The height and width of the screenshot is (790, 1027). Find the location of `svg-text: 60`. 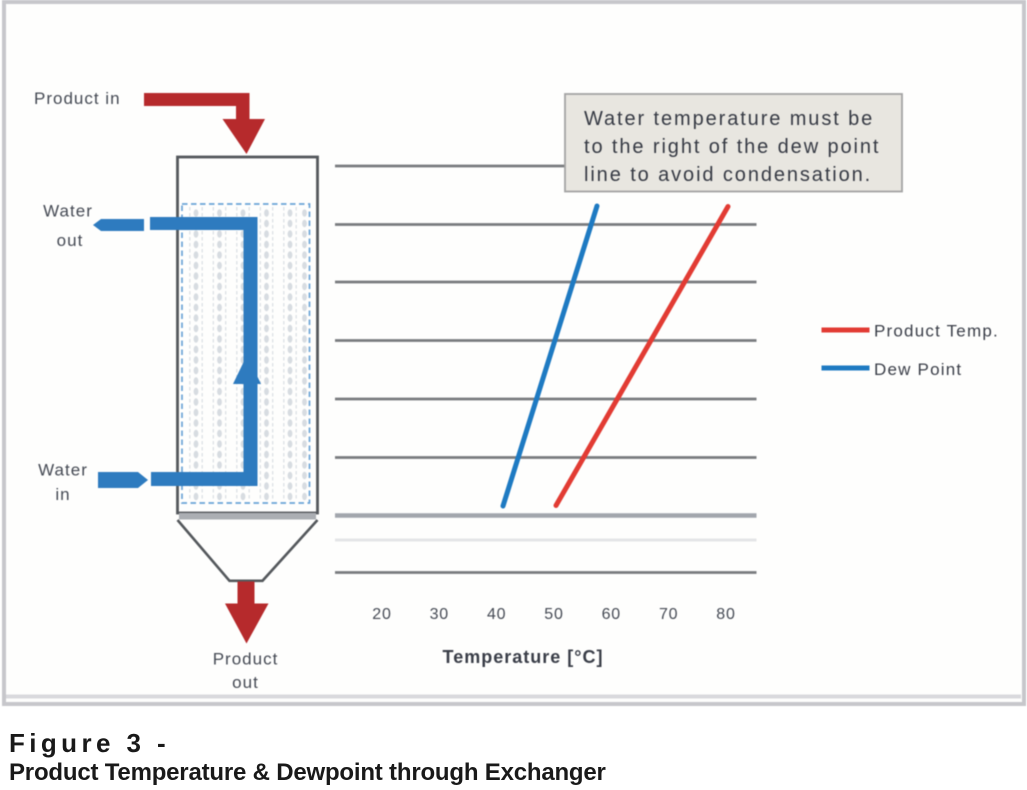

svg-text: 60 is located at coordinates (611, 614).